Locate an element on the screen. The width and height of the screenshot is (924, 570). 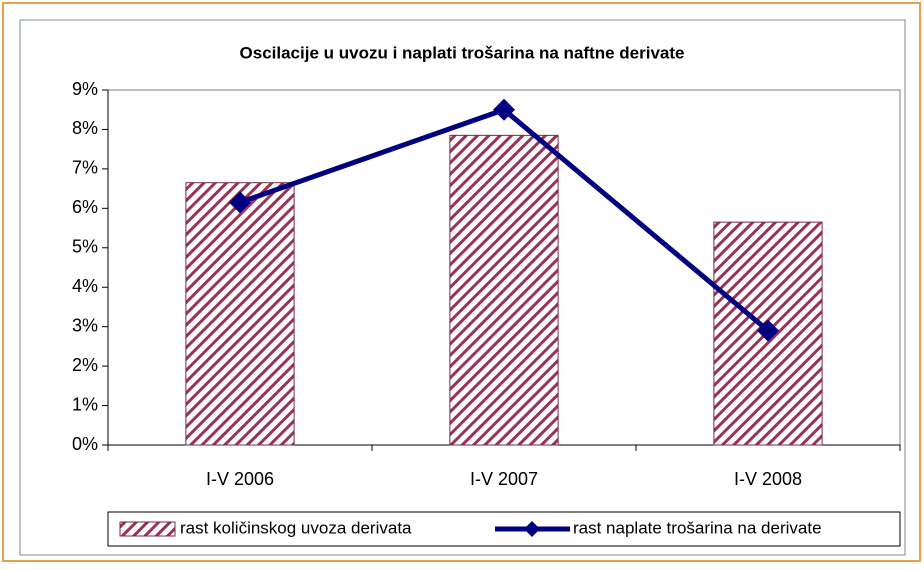
x-tick-label: I-V 2008 is located at coordinates (768, 479).